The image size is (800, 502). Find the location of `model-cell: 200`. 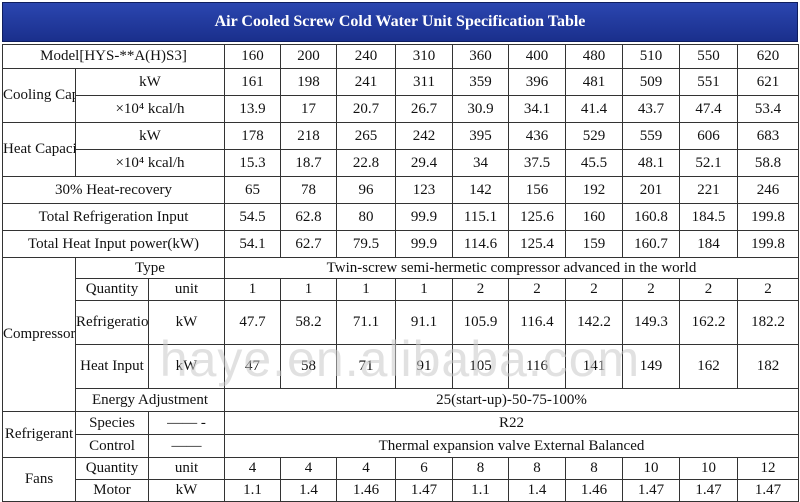

model-cell: 200 is located at coordinates (308, 56).